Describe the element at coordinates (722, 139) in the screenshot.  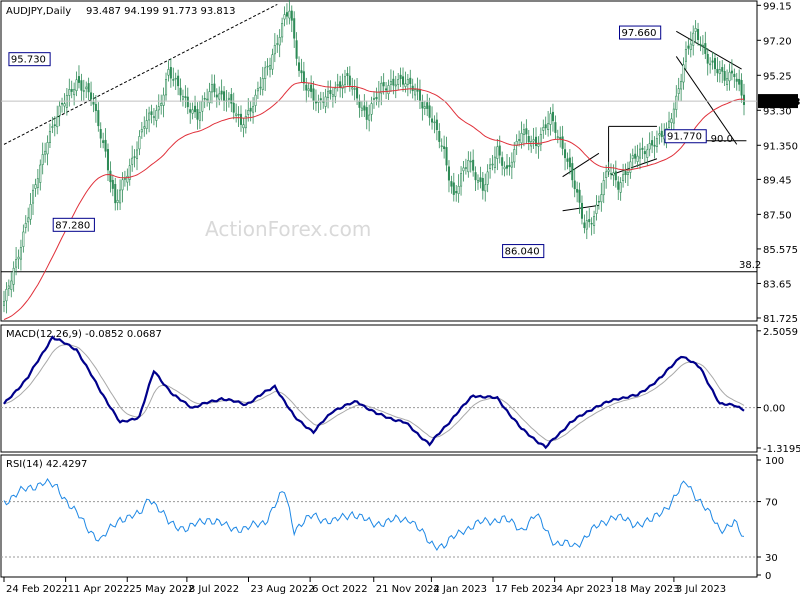
I see `annotation-label: 90.0` at that location.